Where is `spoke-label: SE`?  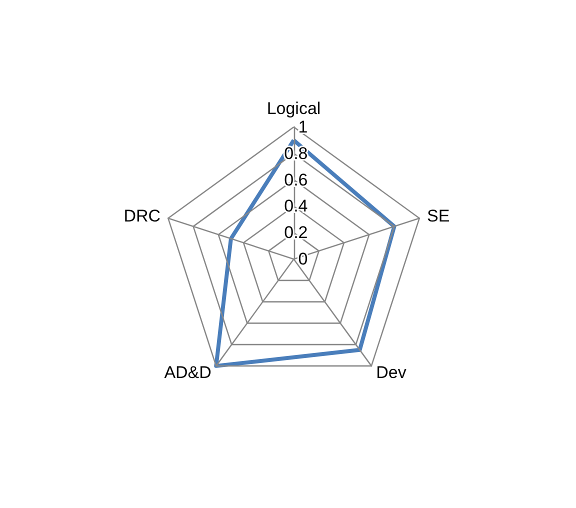
spoke-label: SE is located at coordinates (438, 216).